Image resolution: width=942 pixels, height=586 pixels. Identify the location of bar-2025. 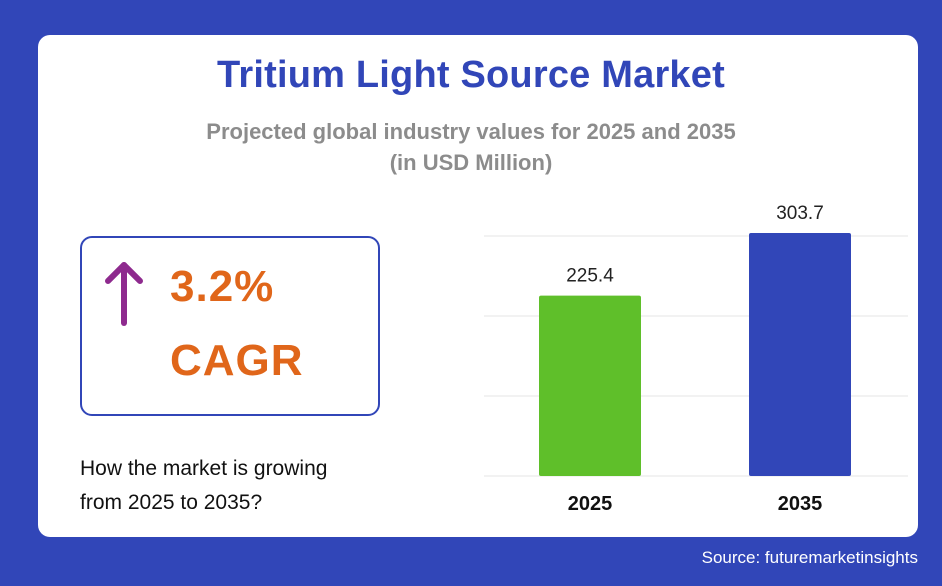
(590, 385).